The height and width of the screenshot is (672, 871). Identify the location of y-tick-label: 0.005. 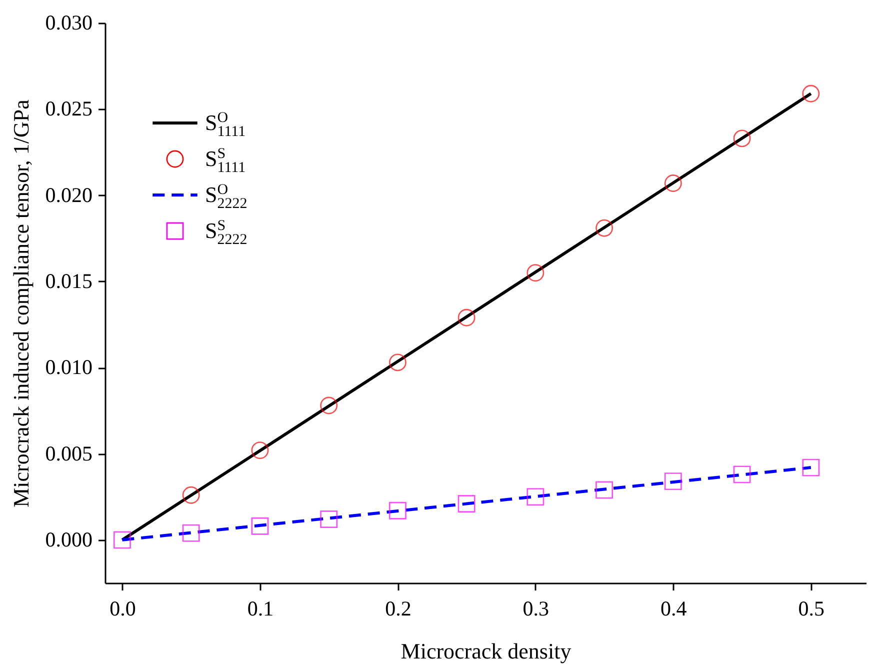
(68, 453).